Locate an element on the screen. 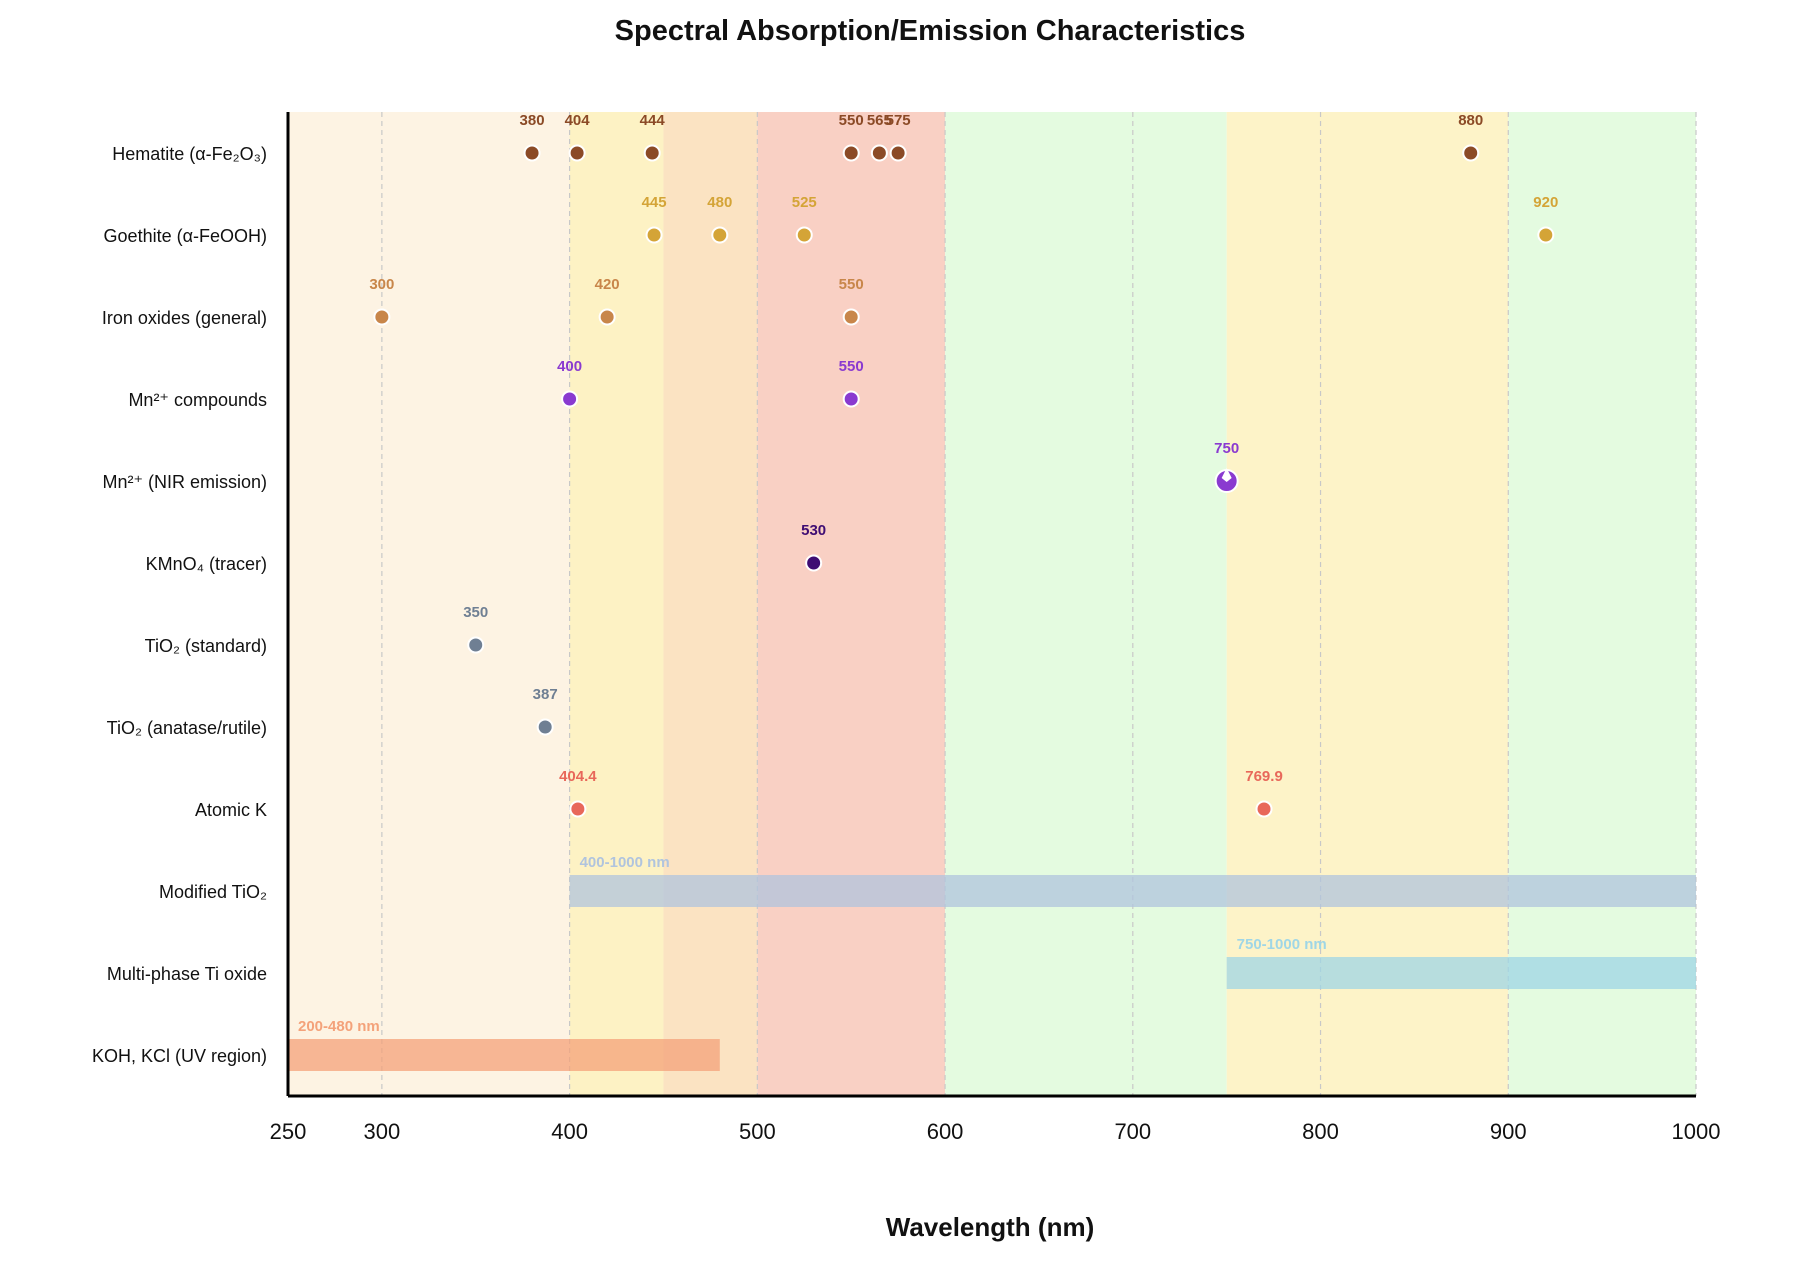 The width and height of the screenshot is (1814, 1269). range-label-koh-kcl-uv-region: 200-480 nm is located at coordinates (339, 1026).